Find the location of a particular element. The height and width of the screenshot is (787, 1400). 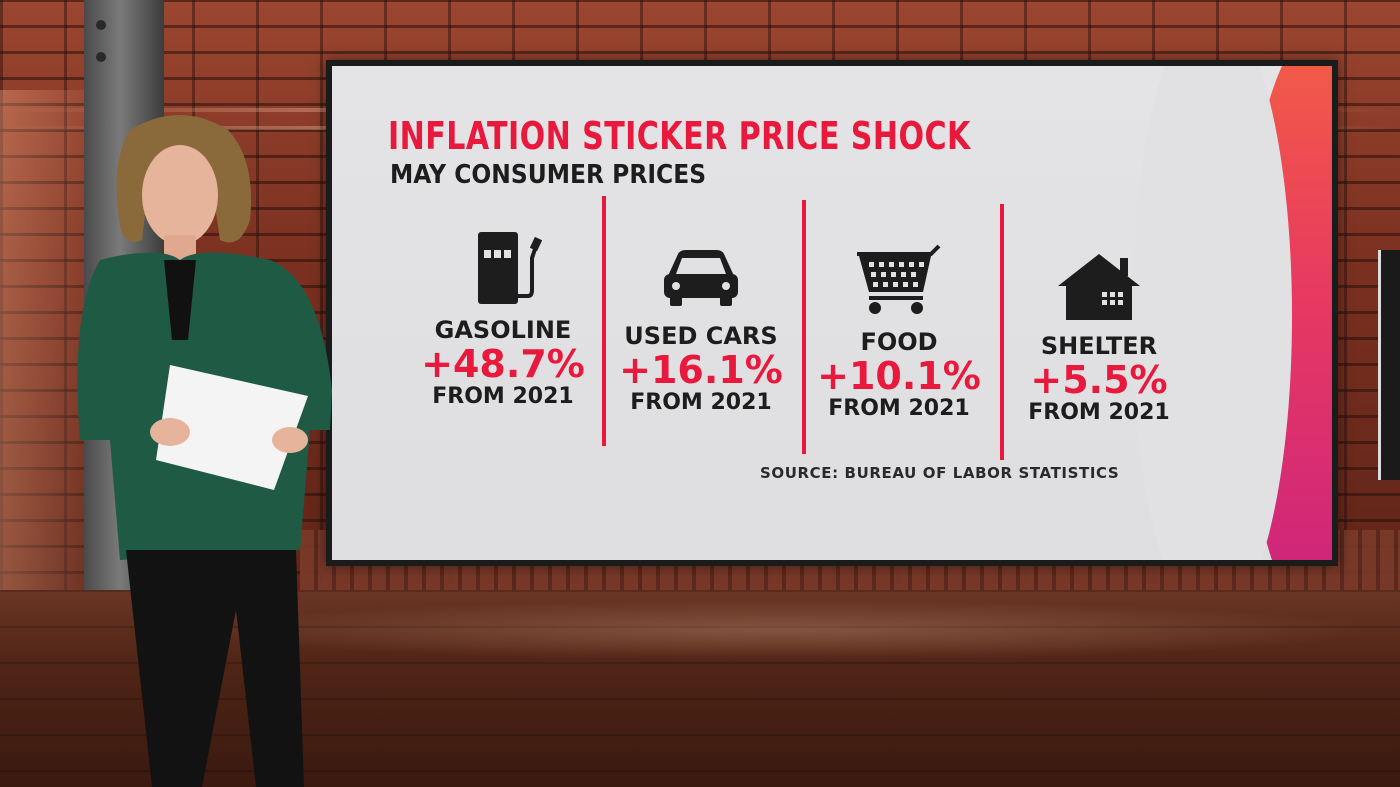

house-icon is located at coordinates (1099, 287).